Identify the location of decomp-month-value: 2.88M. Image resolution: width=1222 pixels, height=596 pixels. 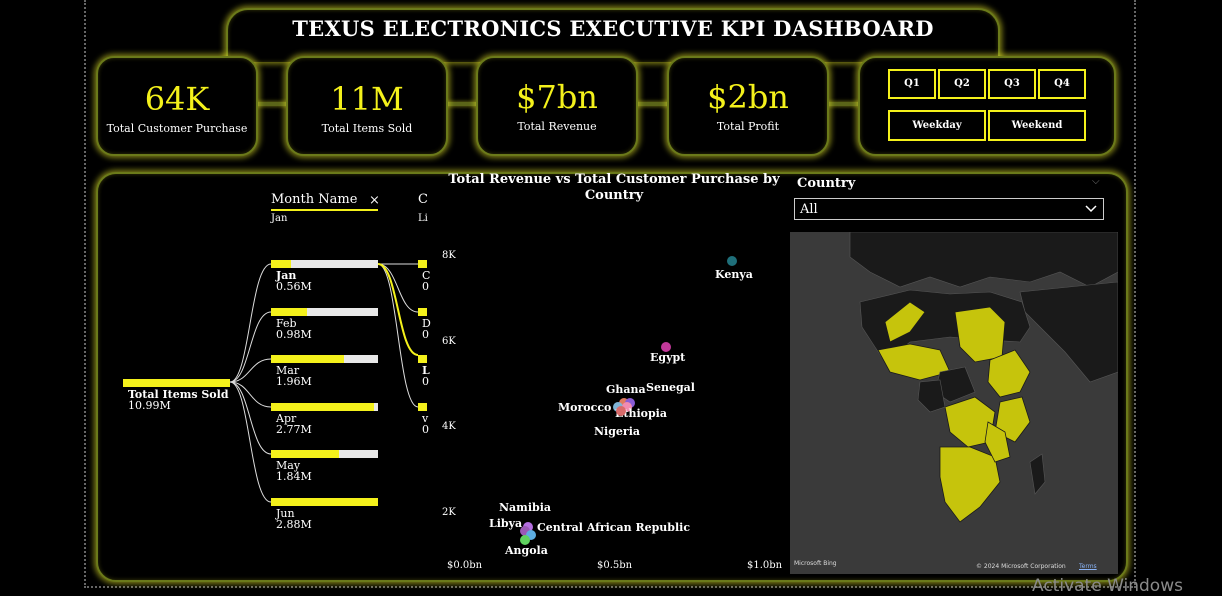
(294, 524).